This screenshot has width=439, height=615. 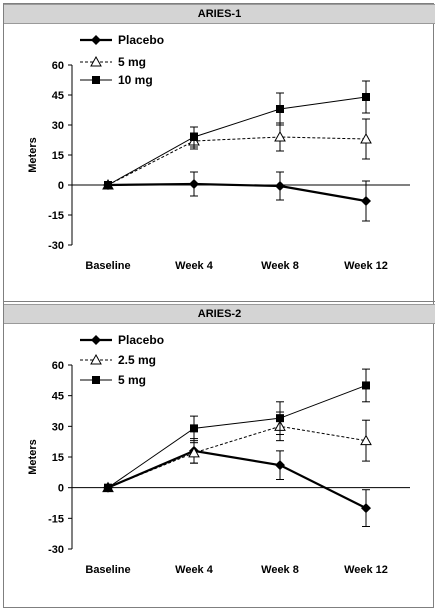 What do you see at coordinates (137, 360) in the screenshot?
I see `legend-label: 2.5 mg` at bounding box center [137, 360].